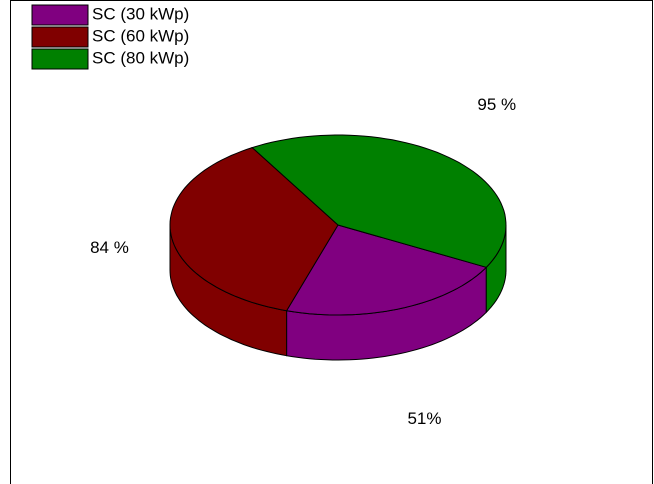  I want to click on legend-label: SC (30 kWp), so click(140, 13).